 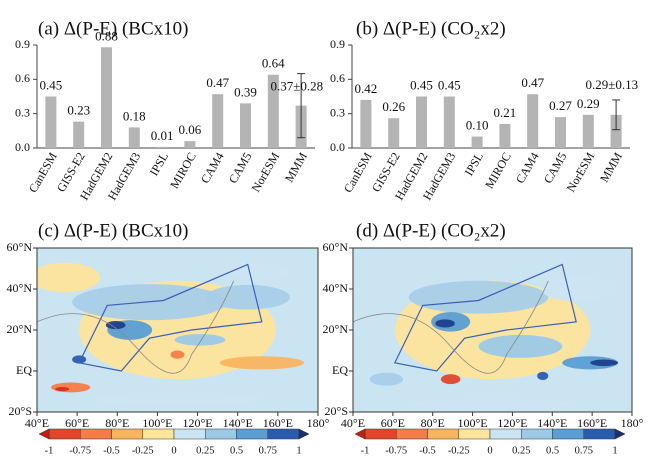 What do you see at coordinates (273, 63) in the screenshot?
I see `value-label: 0.64` at bounding box center [273, 63].